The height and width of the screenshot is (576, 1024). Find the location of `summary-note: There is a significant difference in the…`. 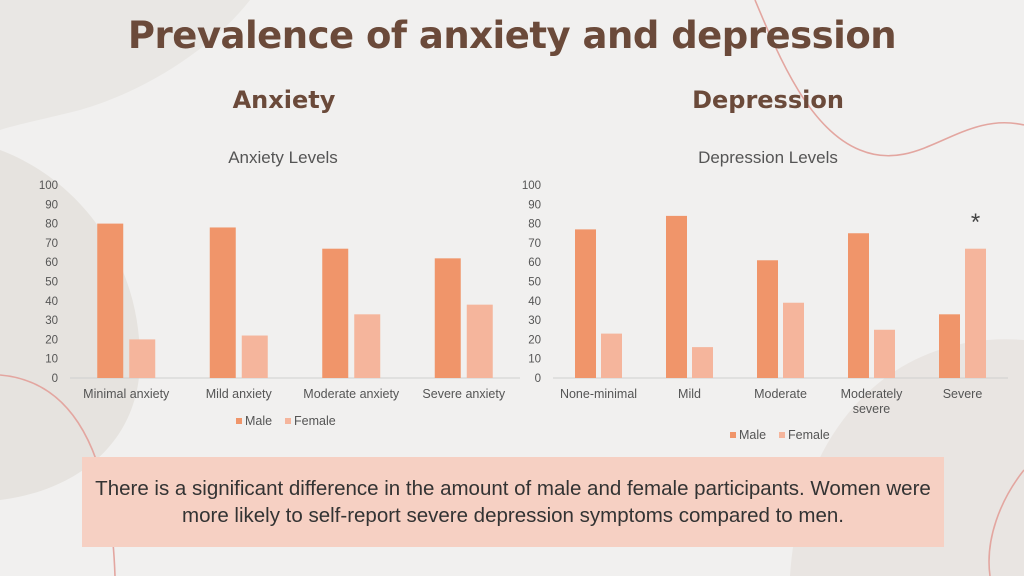

summary-note: There is a significant difference in the… is located at coordinates (513, 502).